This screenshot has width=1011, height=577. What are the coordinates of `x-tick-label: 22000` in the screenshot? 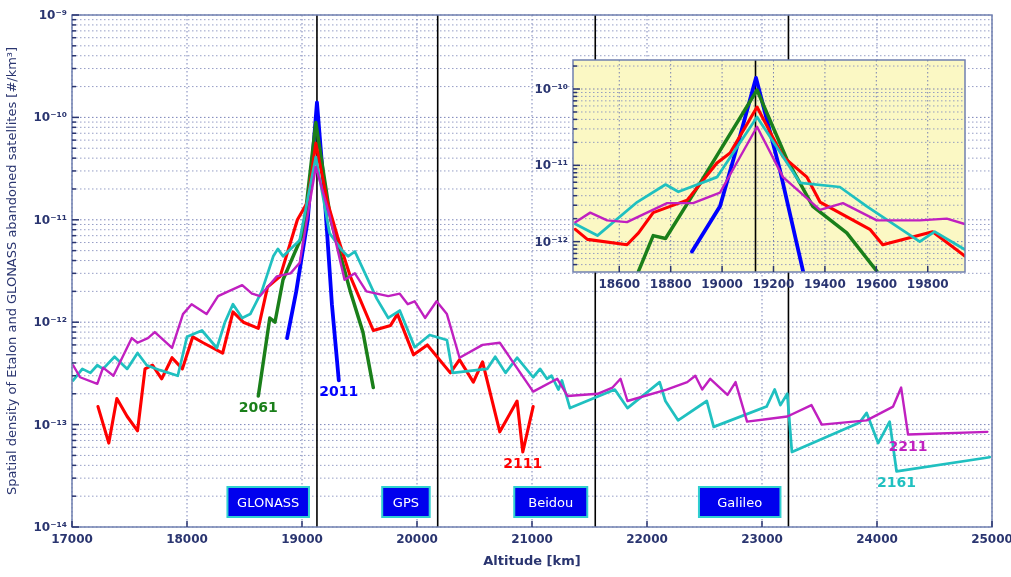 It's located at (647, 539).